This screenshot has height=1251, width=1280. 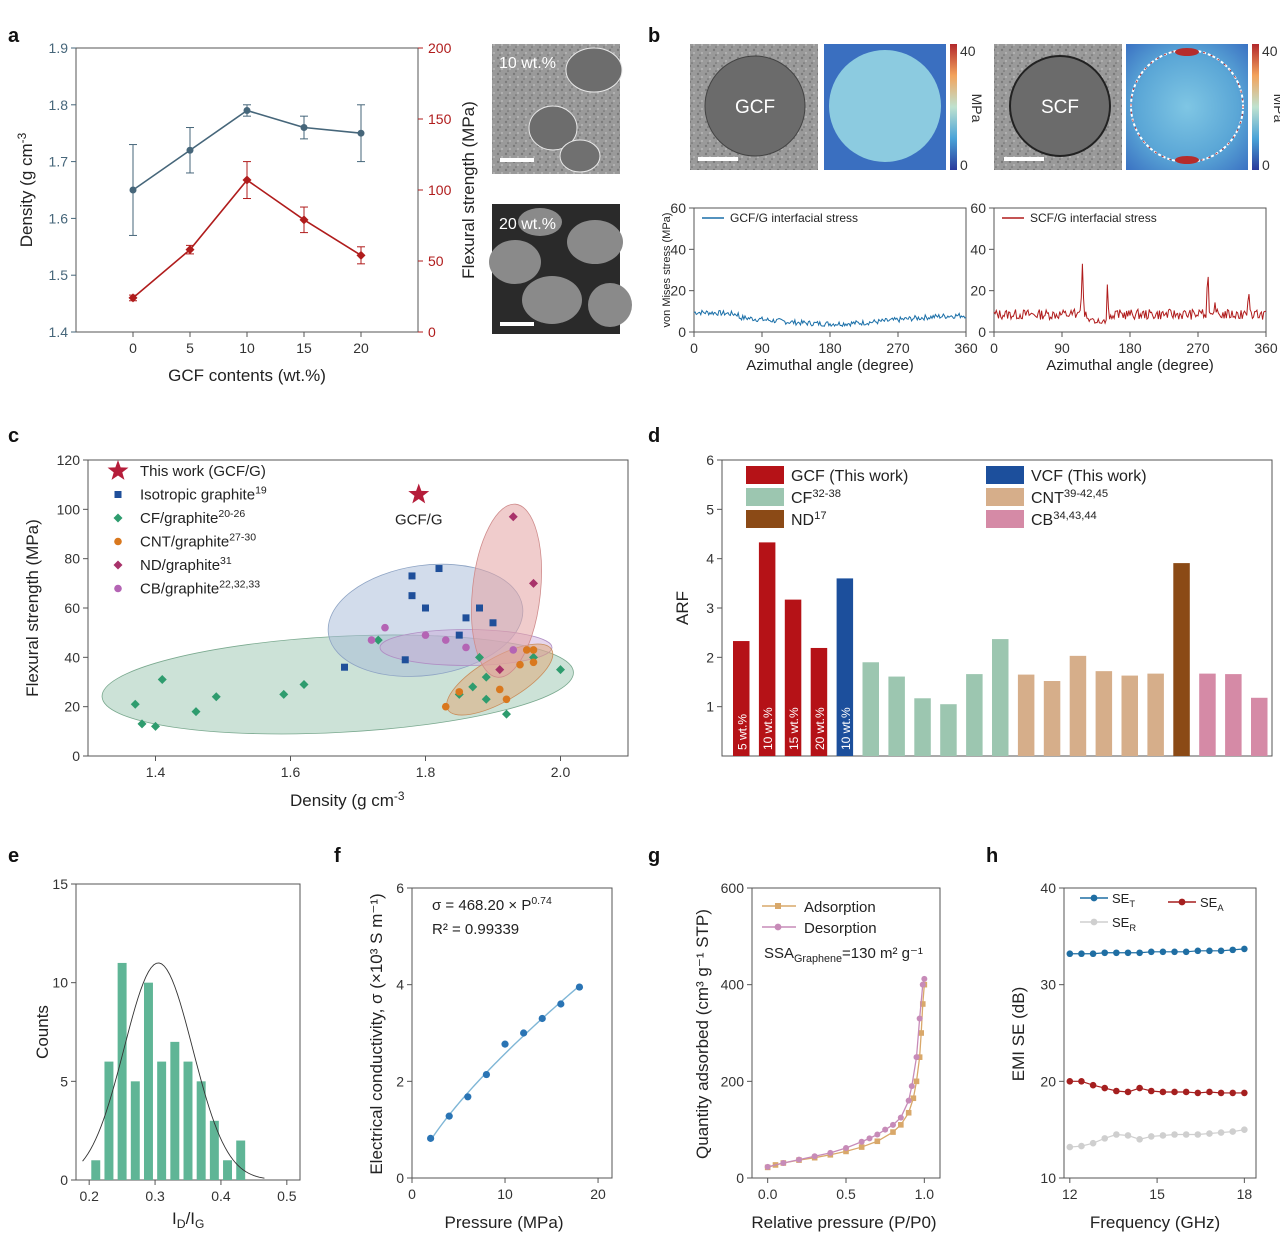 I want to click on x-tick-label-f: 10, so click(x=505, y=1194).